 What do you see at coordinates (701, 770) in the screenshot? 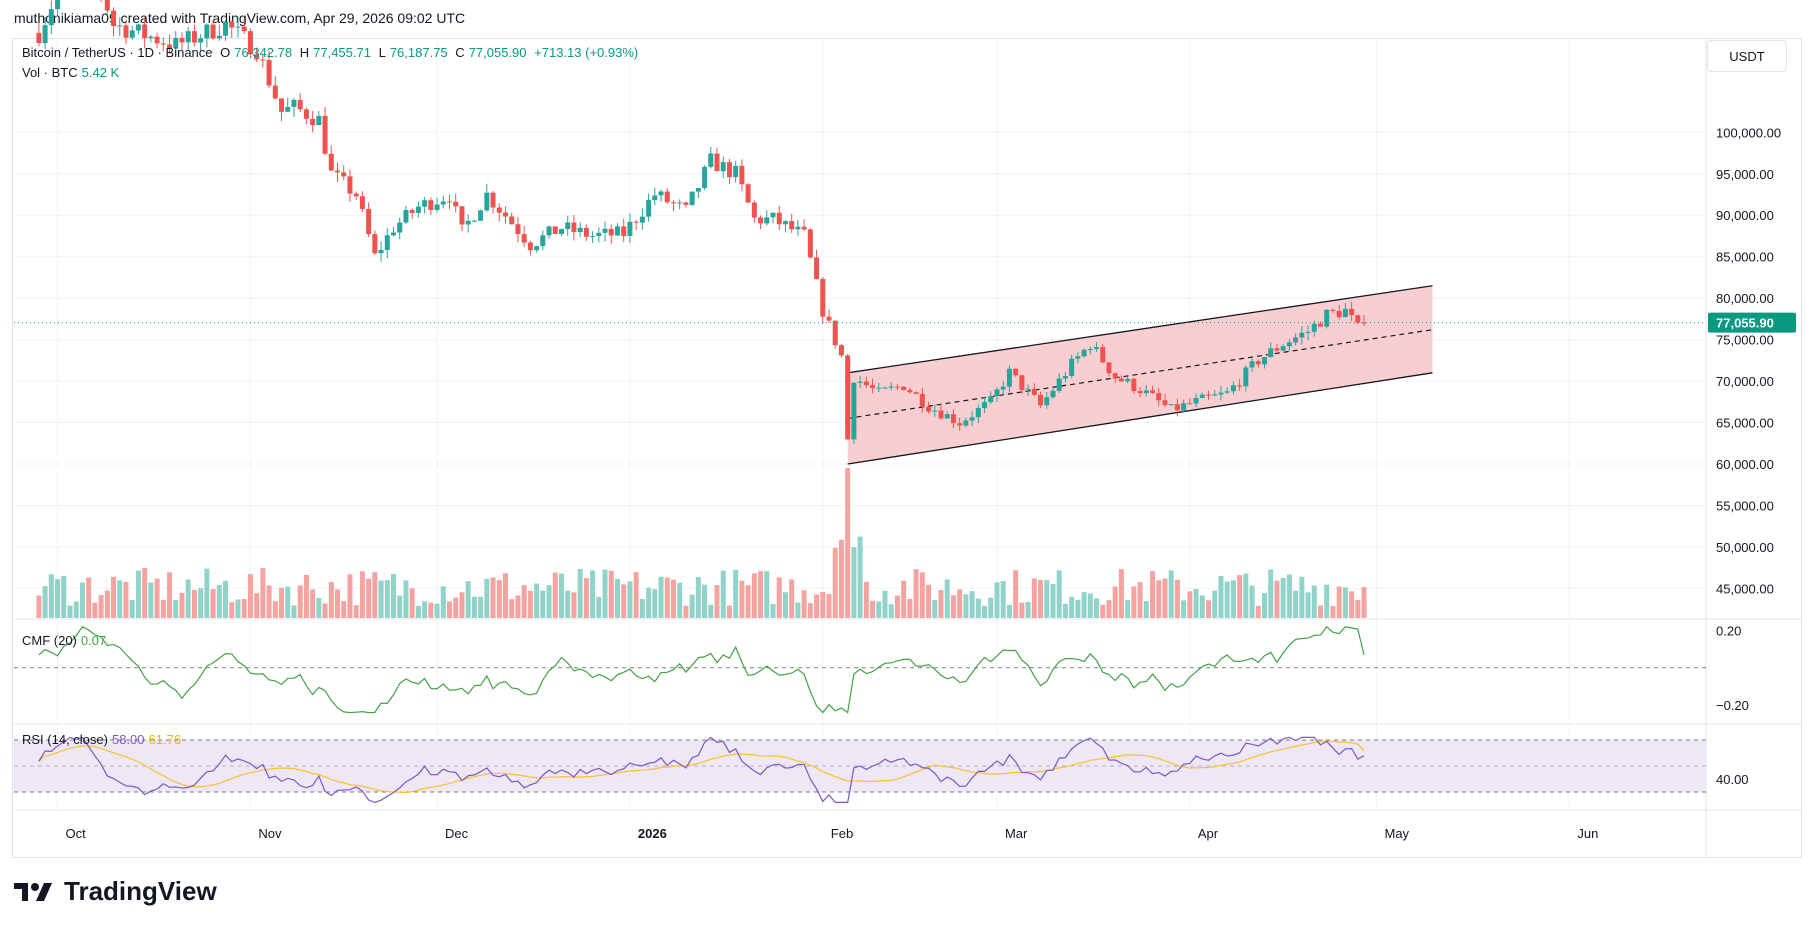
I see `rsi-line` at bounding box center [701, 770].